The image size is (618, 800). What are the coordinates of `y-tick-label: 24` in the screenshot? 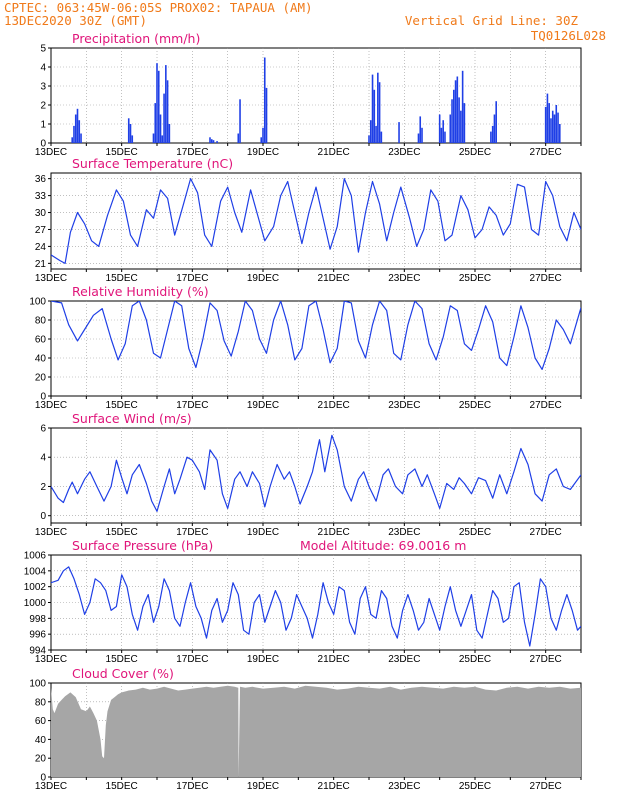 It's located at (41, 247).